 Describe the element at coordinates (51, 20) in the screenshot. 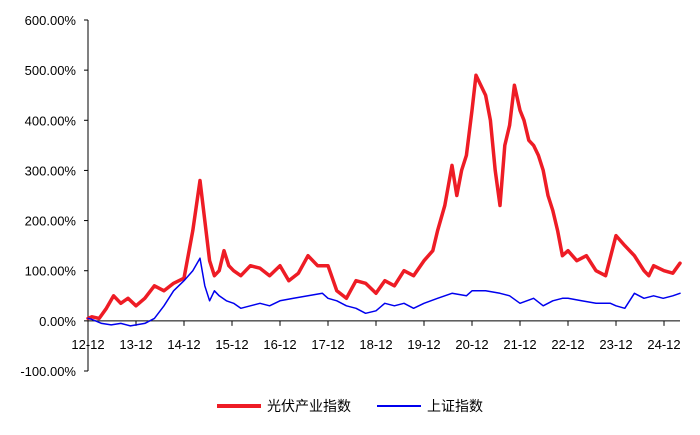

I see `y-tick-label: 600.00%` at that location.